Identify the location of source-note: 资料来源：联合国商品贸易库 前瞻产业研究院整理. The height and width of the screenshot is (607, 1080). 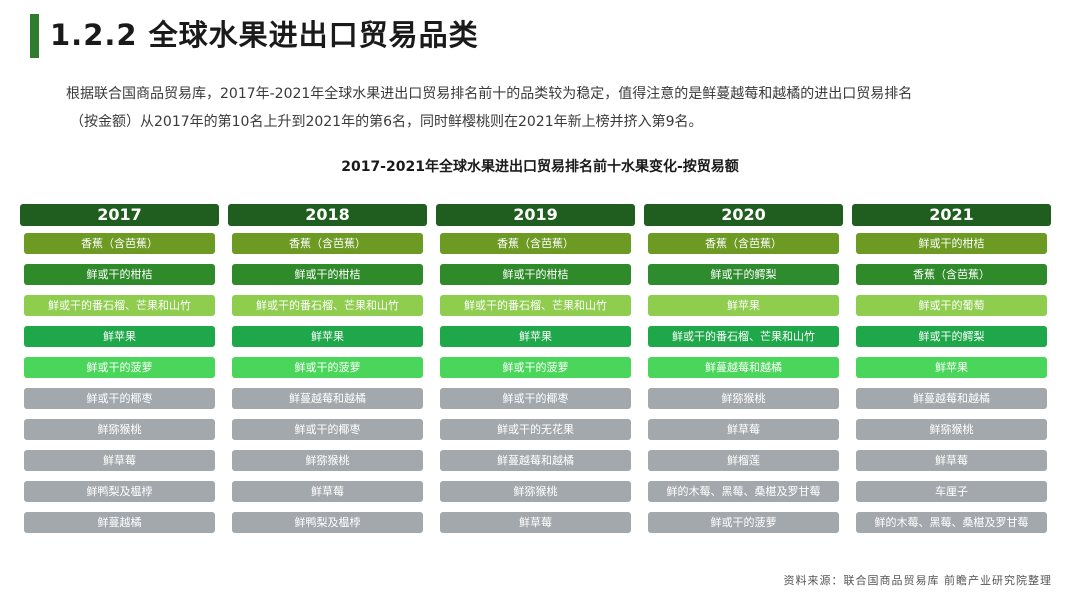
(917, 580).